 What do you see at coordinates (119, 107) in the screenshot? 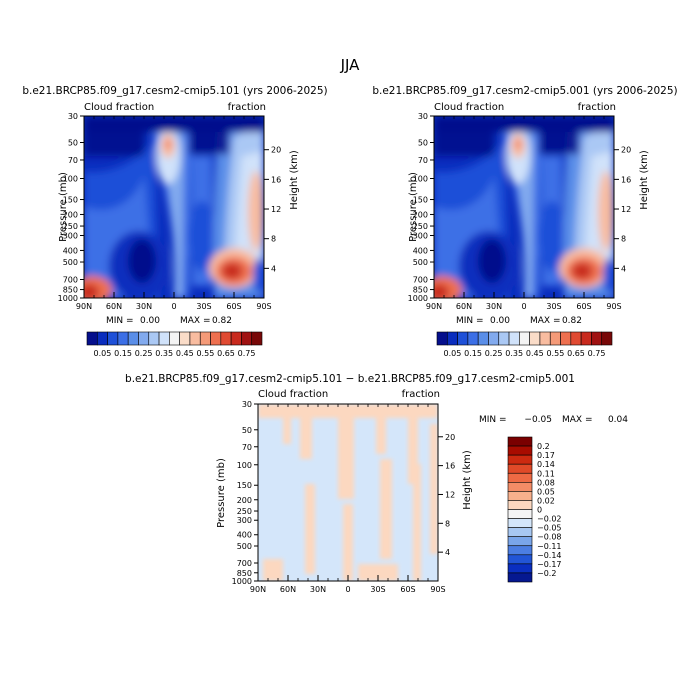
I see `panel-1-left-label: Cloud fraction` at bounding box center [119, 107].